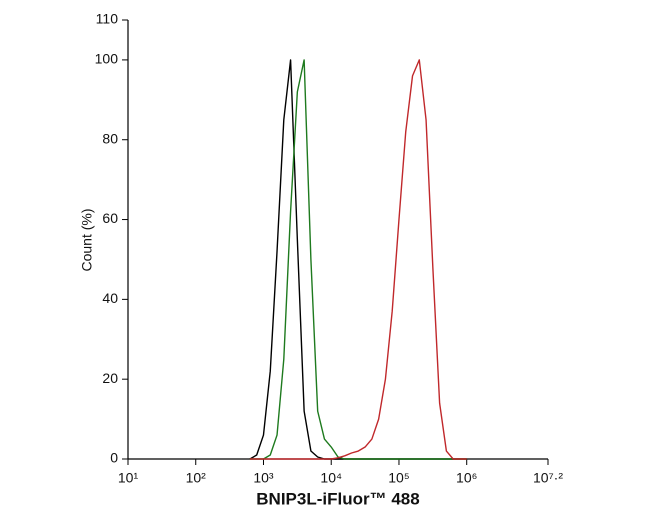 The height and width of the screenshot is (520, 650). Describe the element at coordinates (107, 19) in the screenshot. I see `y-tick-label: 110` at that location.